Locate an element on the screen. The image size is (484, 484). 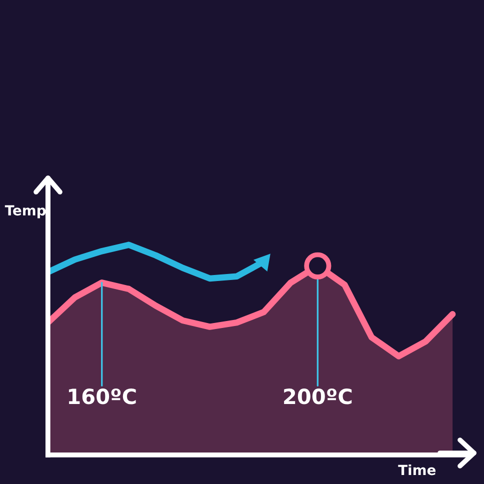
y-axis-title: Temp is located at coordinates (25, 211).